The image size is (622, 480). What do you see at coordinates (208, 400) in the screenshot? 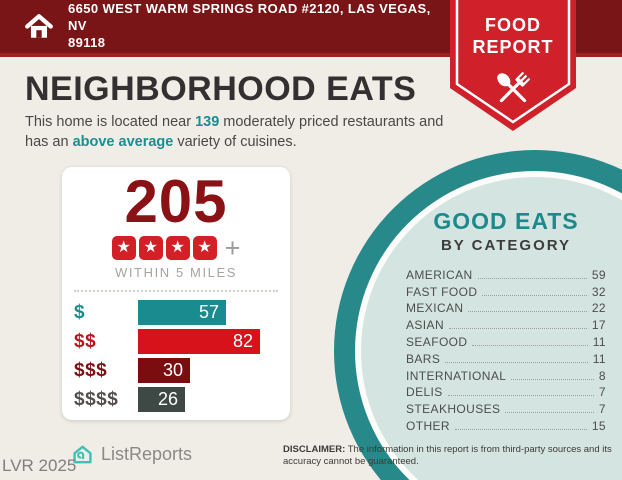
I see `bar-track: 26` at bounding box center [208, 400].